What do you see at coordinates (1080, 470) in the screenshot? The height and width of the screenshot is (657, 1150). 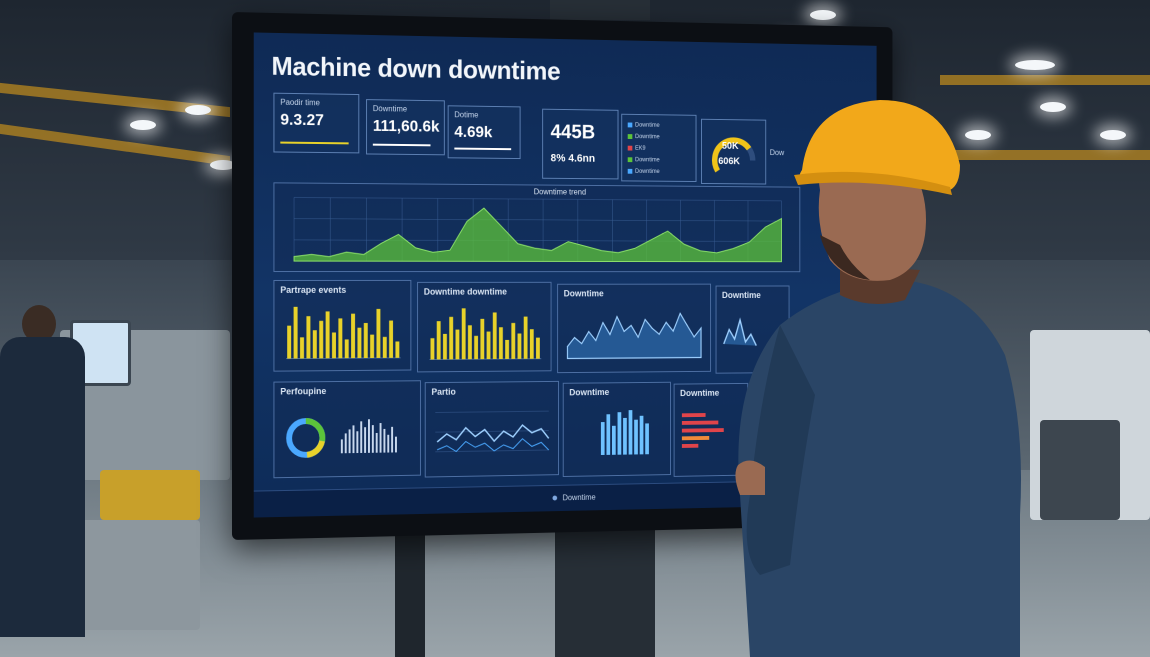 I see `background-cabinet` at bounding box center [1080, 470].